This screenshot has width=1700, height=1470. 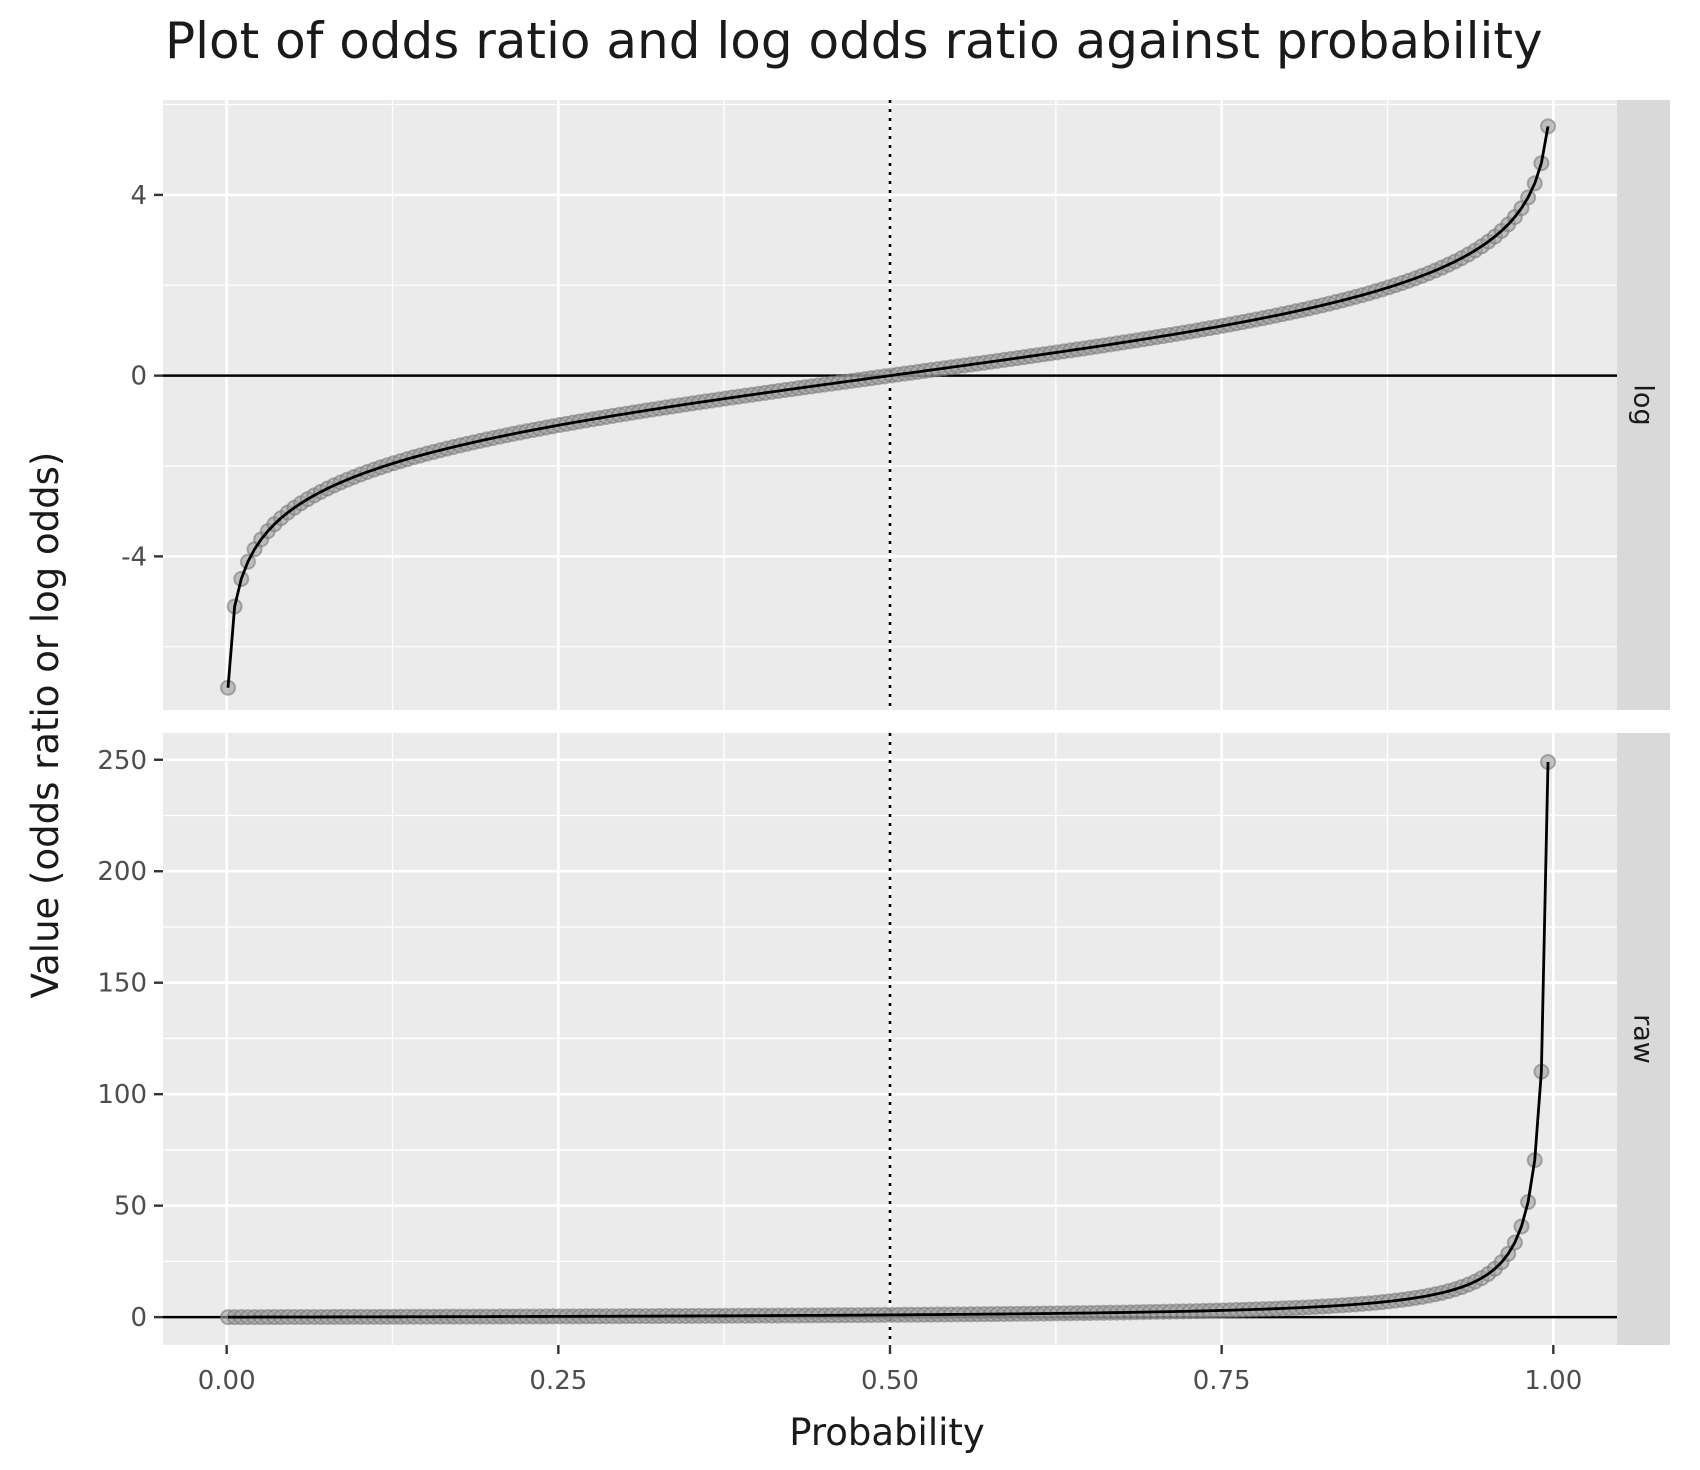 What do you see at coordinates (122, 872) in the screenshot?
I see `y-tick-label: 200` at bounding box center [122, 872].